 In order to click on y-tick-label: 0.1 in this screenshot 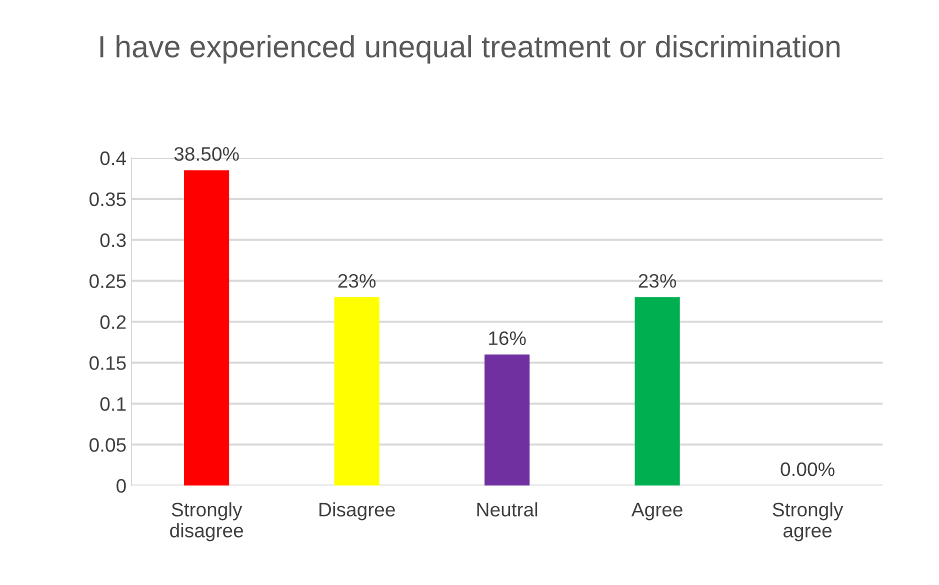, I will do `click(113, 404)`.